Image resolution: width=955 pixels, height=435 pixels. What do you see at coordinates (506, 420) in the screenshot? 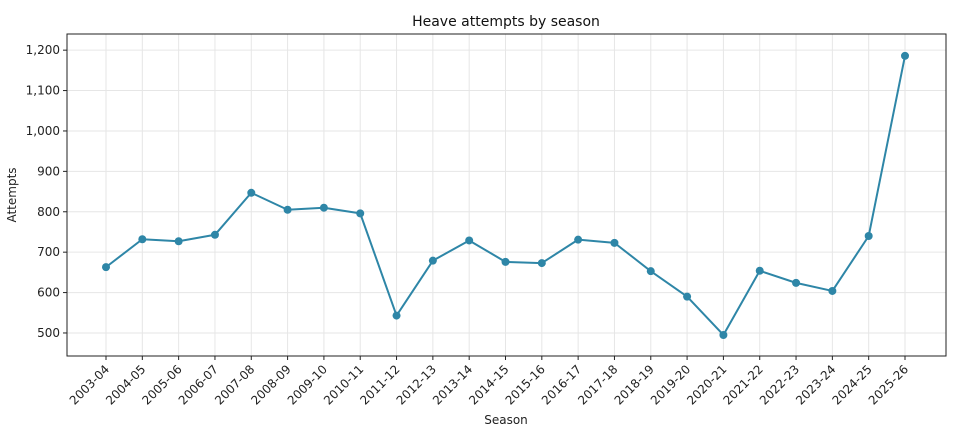
I see `x-axis-title: Season` at bounding box center [506, 420].